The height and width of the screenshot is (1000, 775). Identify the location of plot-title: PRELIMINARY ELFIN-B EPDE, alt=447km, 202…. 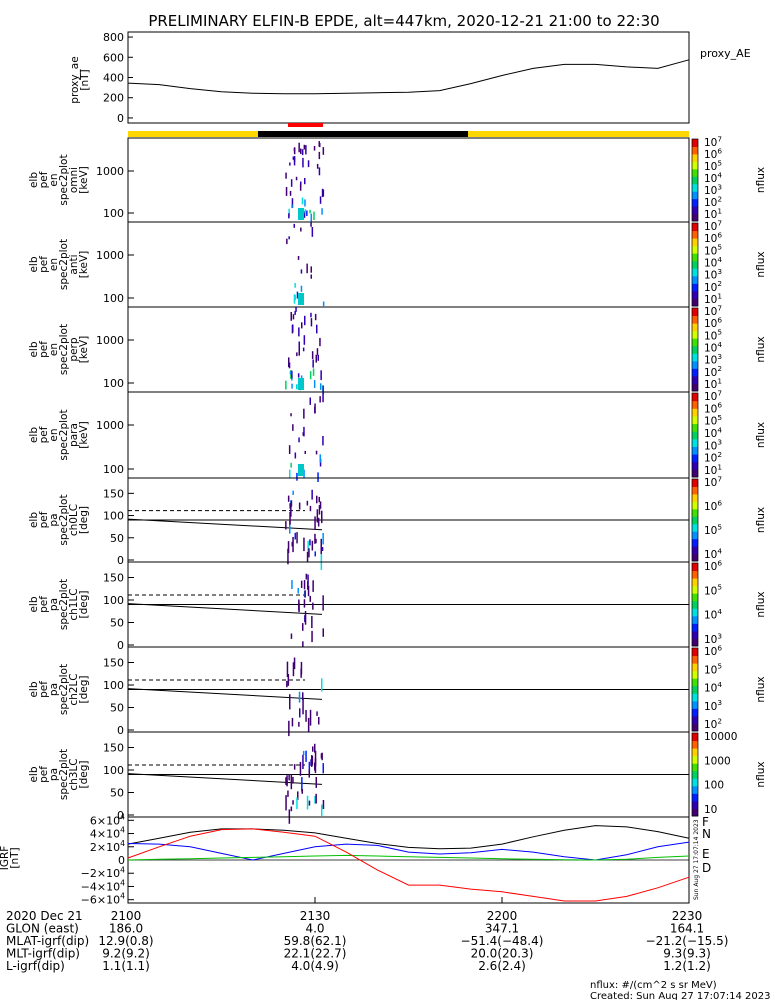
(403, 21).